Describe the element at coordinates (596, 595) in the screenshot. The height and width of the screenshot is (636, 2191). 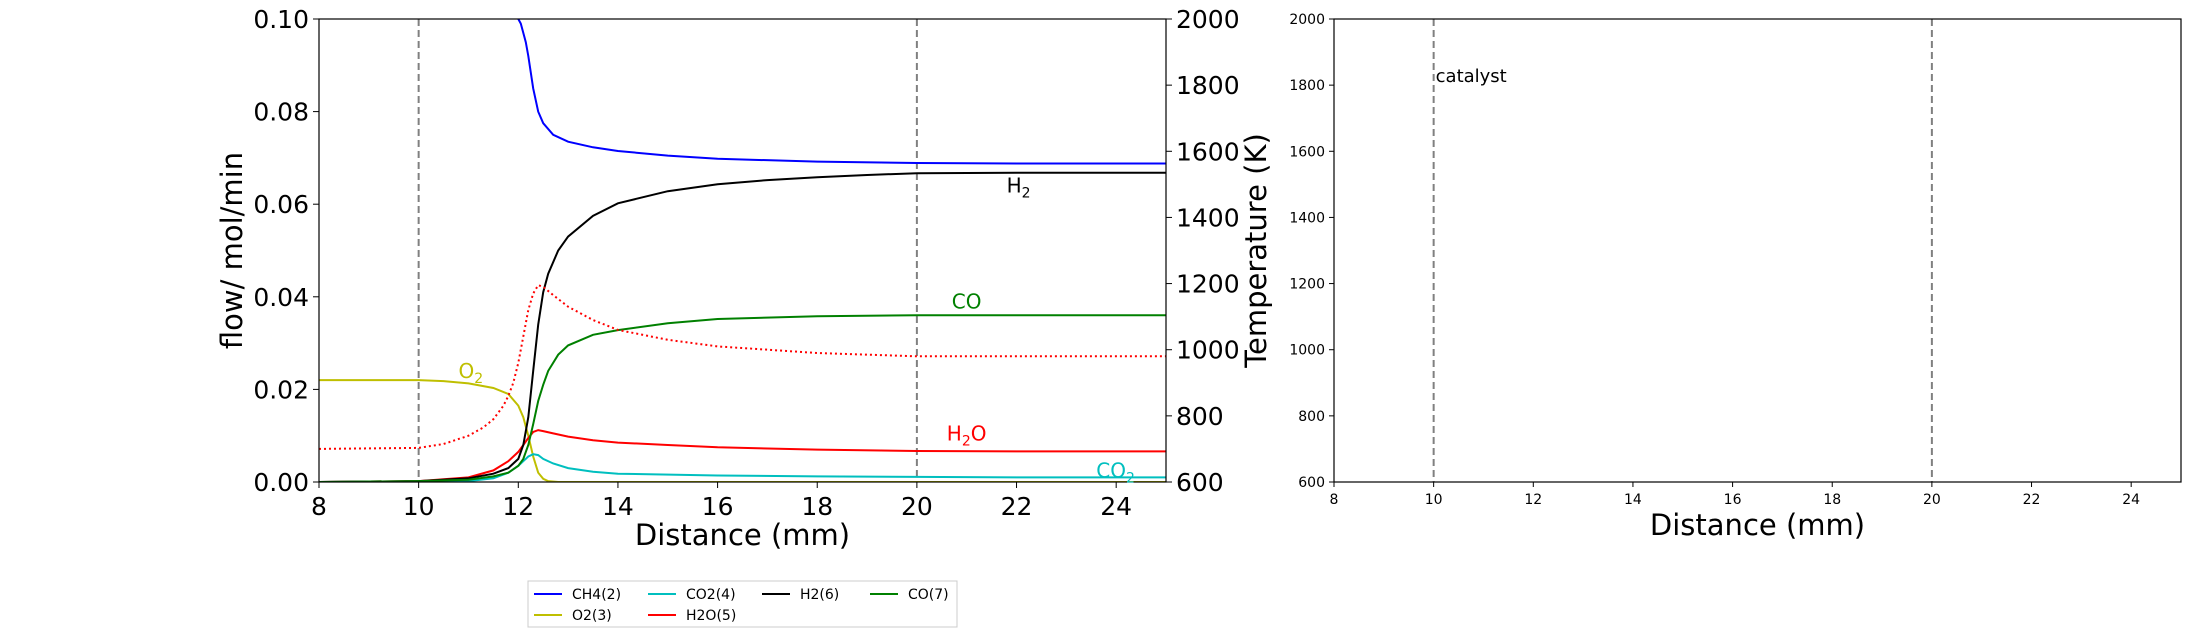
I see `legend-label: CH4(2)` at that location.